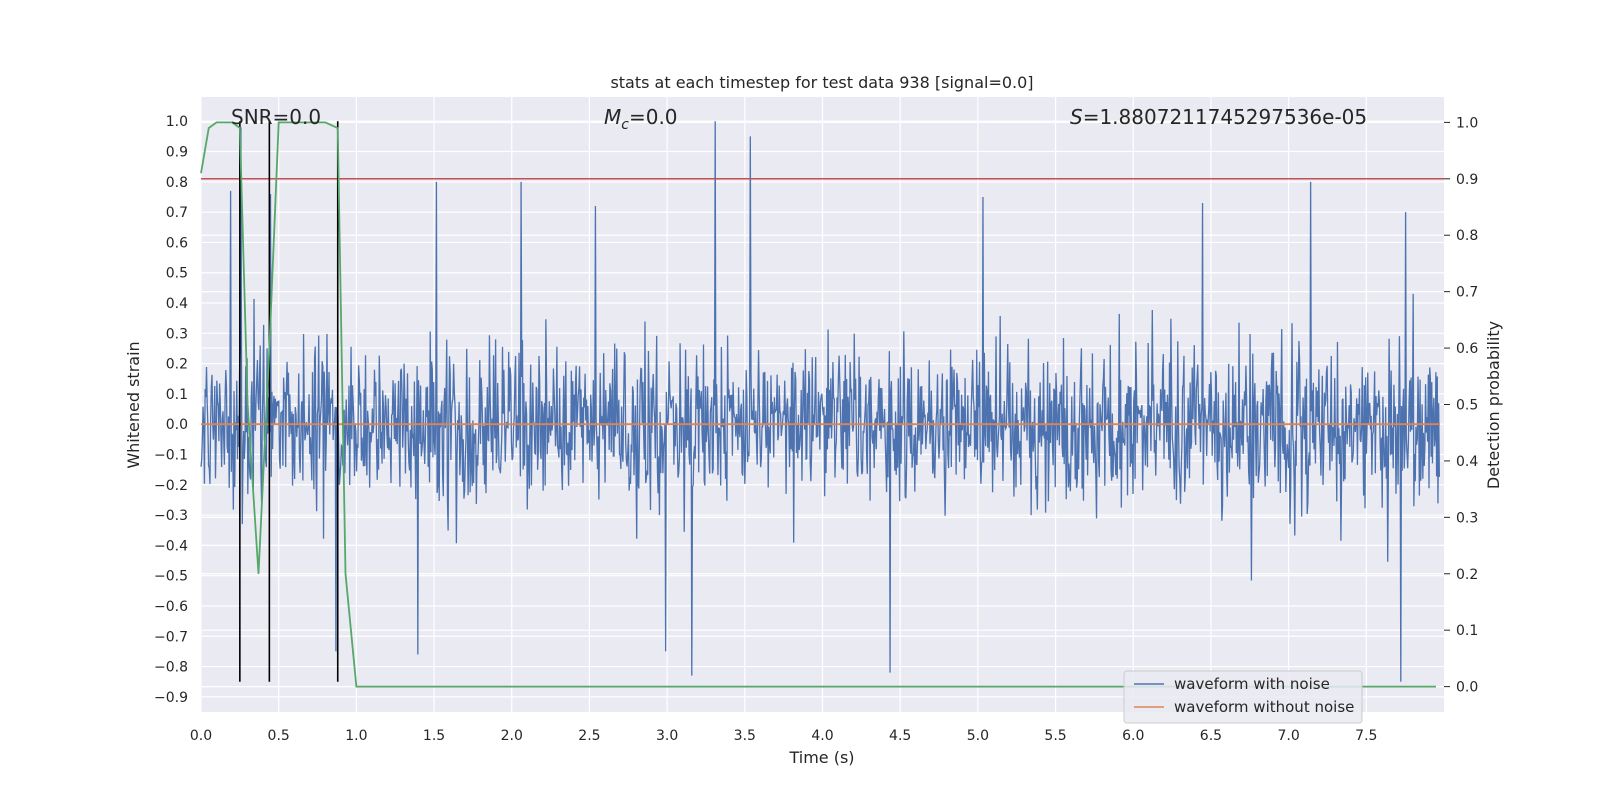  I want to click on chirp-mass-value: =0.0, so click(653, 117).